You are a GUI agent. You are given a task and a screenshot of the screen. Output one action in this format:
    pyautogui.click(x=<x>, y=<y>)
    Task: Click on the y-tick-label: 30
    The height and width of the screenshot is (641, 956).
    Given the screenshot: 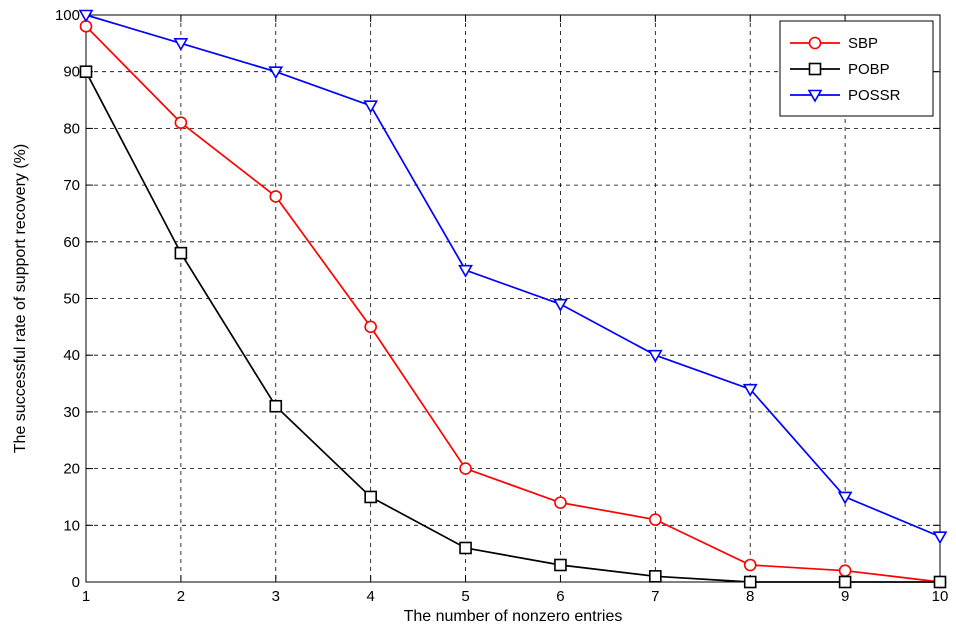 What is the action you would take?
    pyautogui.click(x=71, y=412)
    